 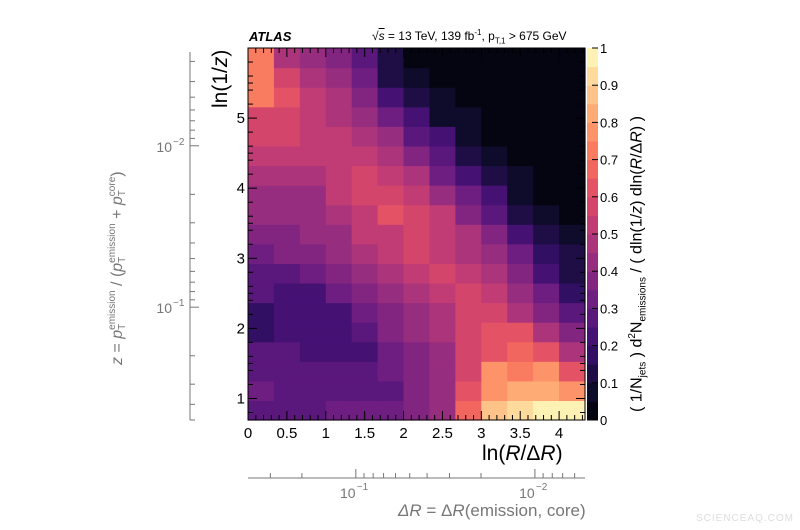 I want to click on secondary-x-tick-exp: −2, so click(x=542, y=487).